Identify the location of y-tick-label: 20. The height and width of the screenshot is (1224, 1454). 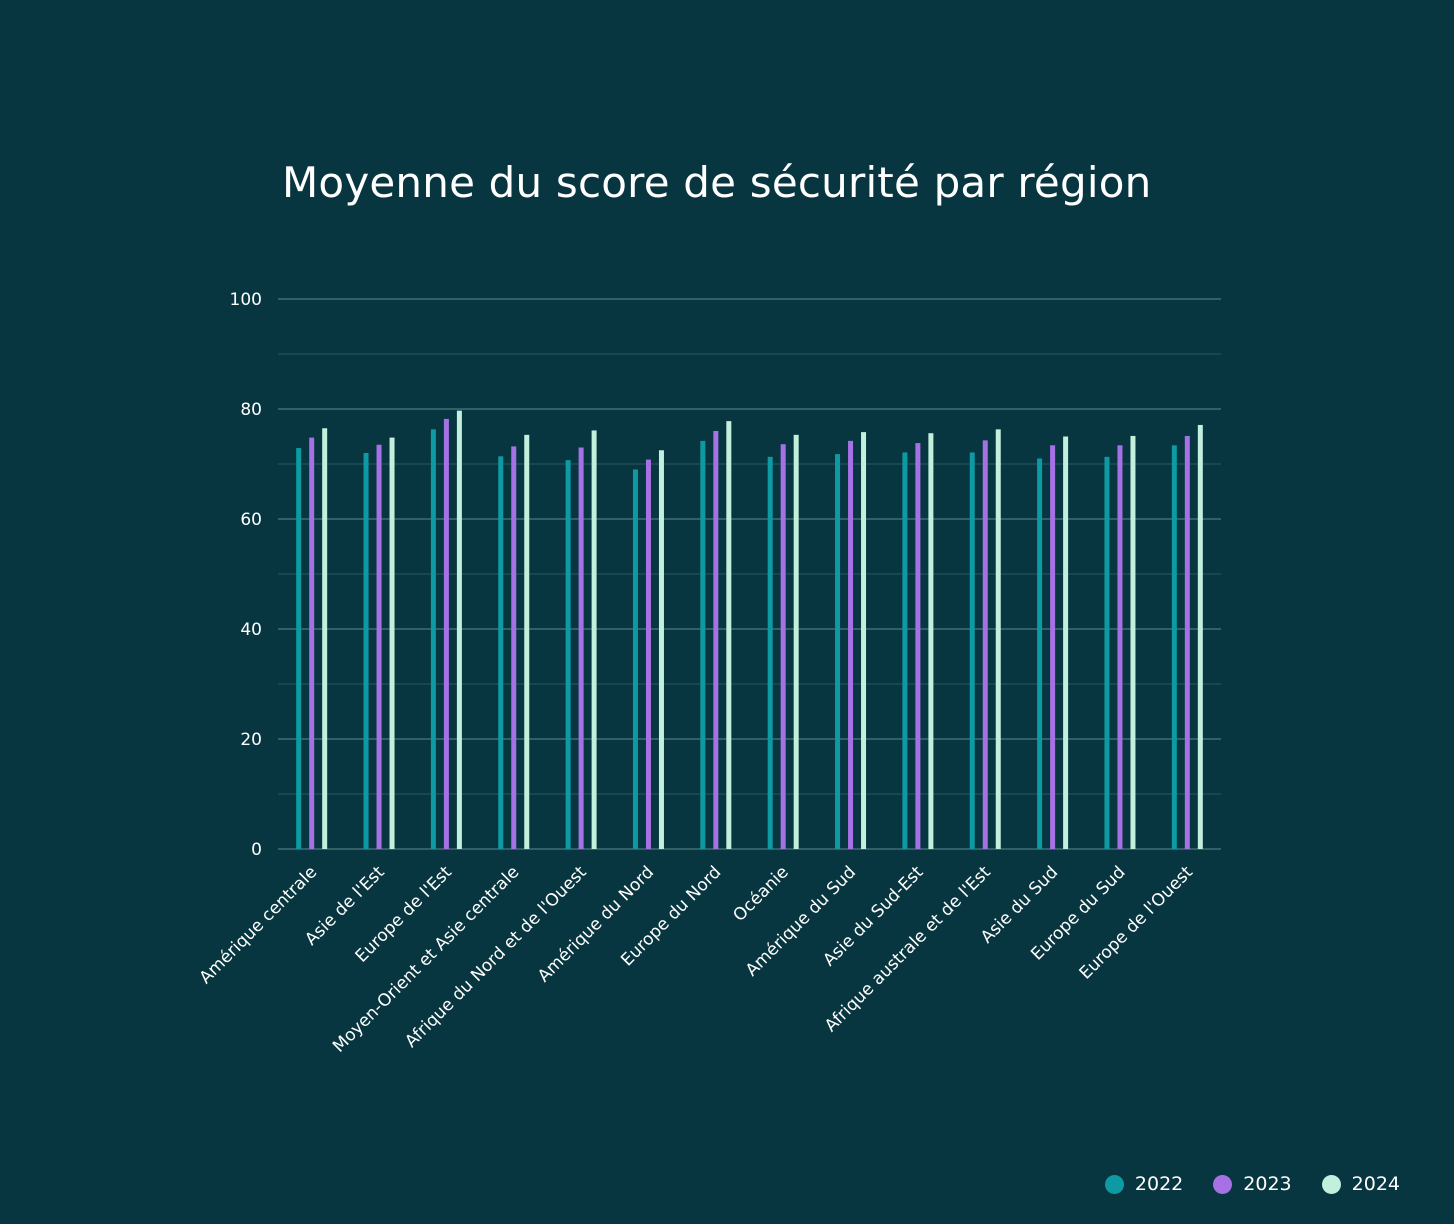
(251, 740).